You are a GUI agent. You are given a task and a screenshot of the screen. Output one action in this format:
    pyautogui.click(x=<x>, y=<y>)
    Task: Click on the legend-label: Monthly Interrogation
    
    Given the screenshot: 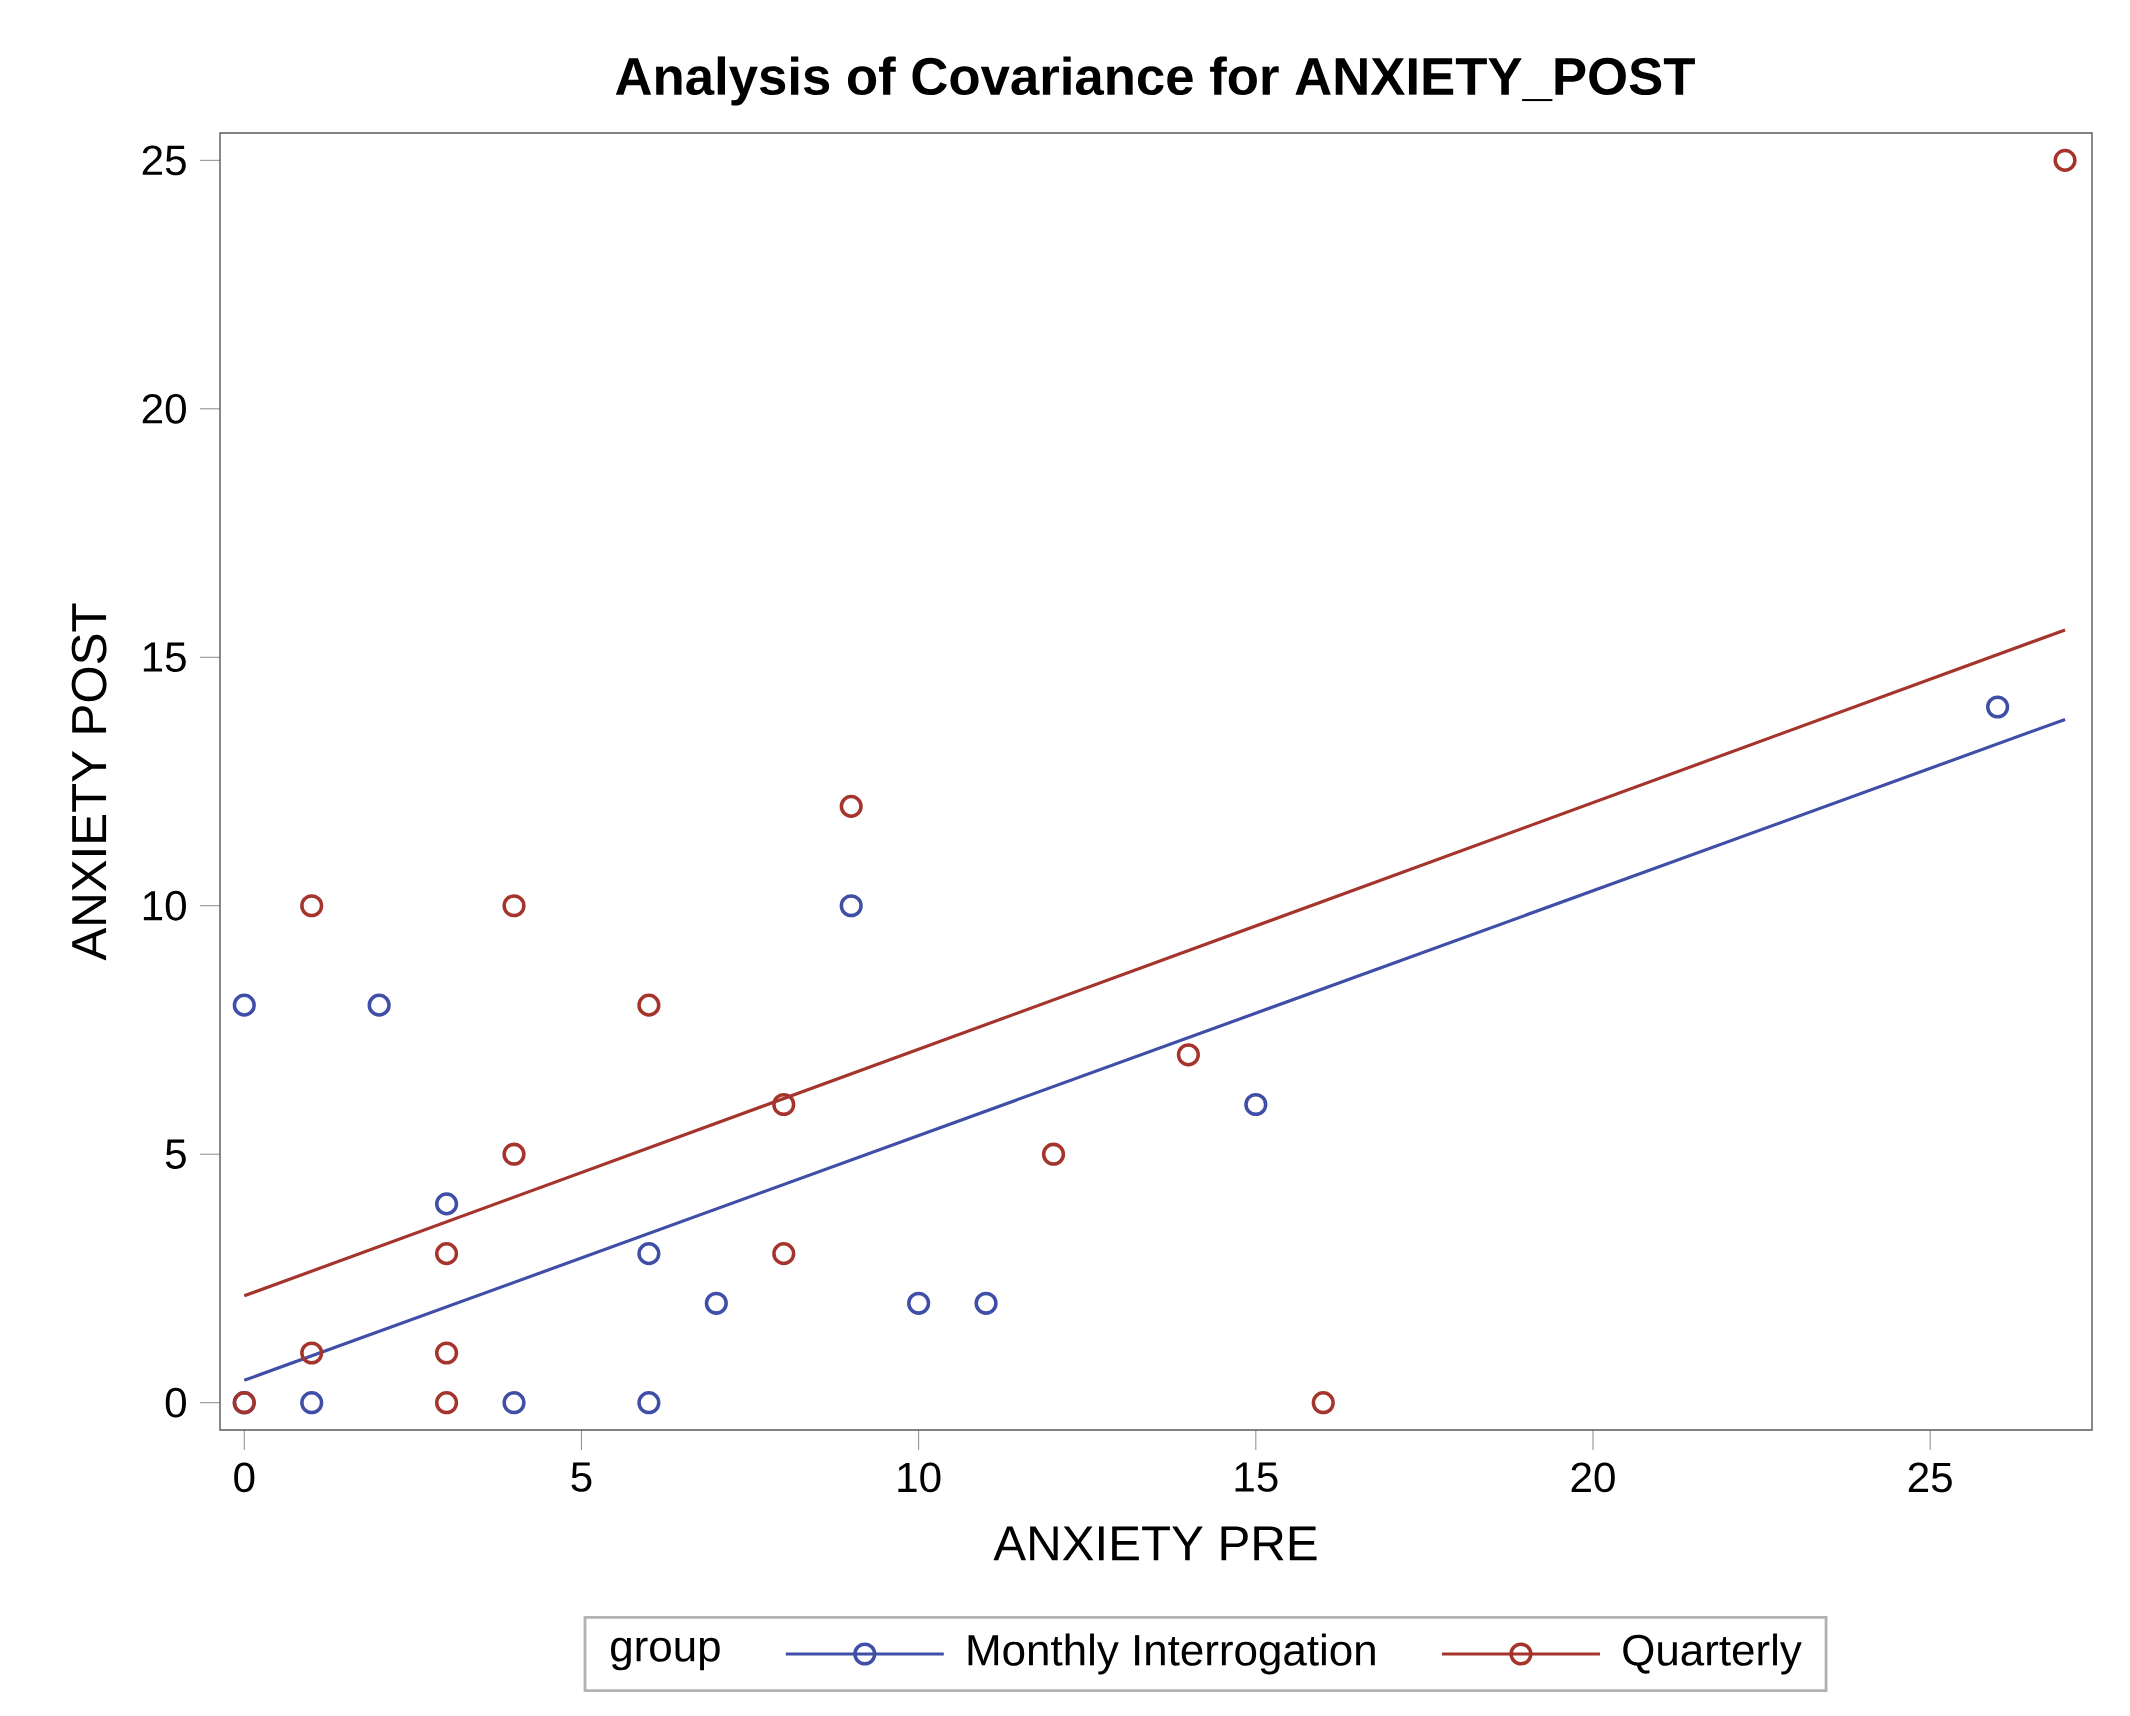 What is the action you would take?
    pyautogui.click(x=1171, y=1654)
    